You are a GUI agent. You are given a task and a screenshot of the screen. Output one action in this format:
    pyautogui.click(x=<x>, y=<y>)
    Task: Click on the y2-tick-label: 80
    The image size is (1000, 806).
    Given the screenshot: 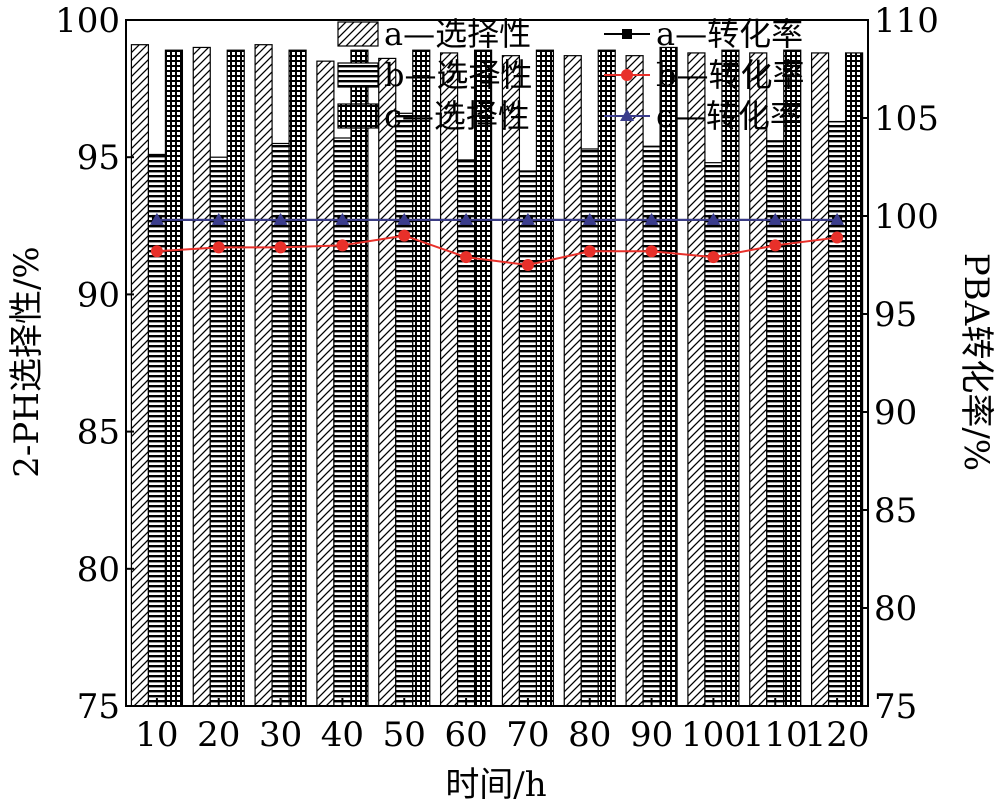 What is the action you would take?
    pyautogui.click(x=895, y=609)
    